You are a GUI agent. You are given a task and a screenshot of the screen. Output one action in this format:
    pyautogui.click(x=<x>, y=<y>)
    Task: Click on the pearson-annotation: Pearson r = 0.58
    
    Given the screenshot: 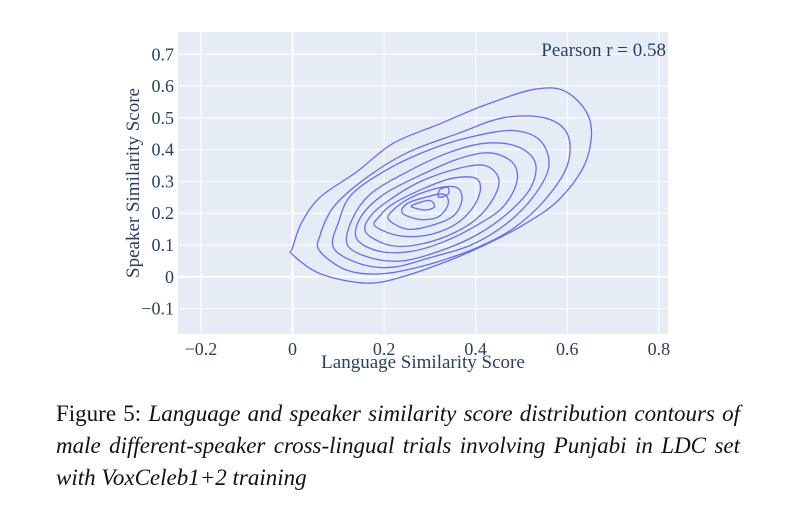 What is the action you would take?
    pyautogui.click(x=603, y=50)
    